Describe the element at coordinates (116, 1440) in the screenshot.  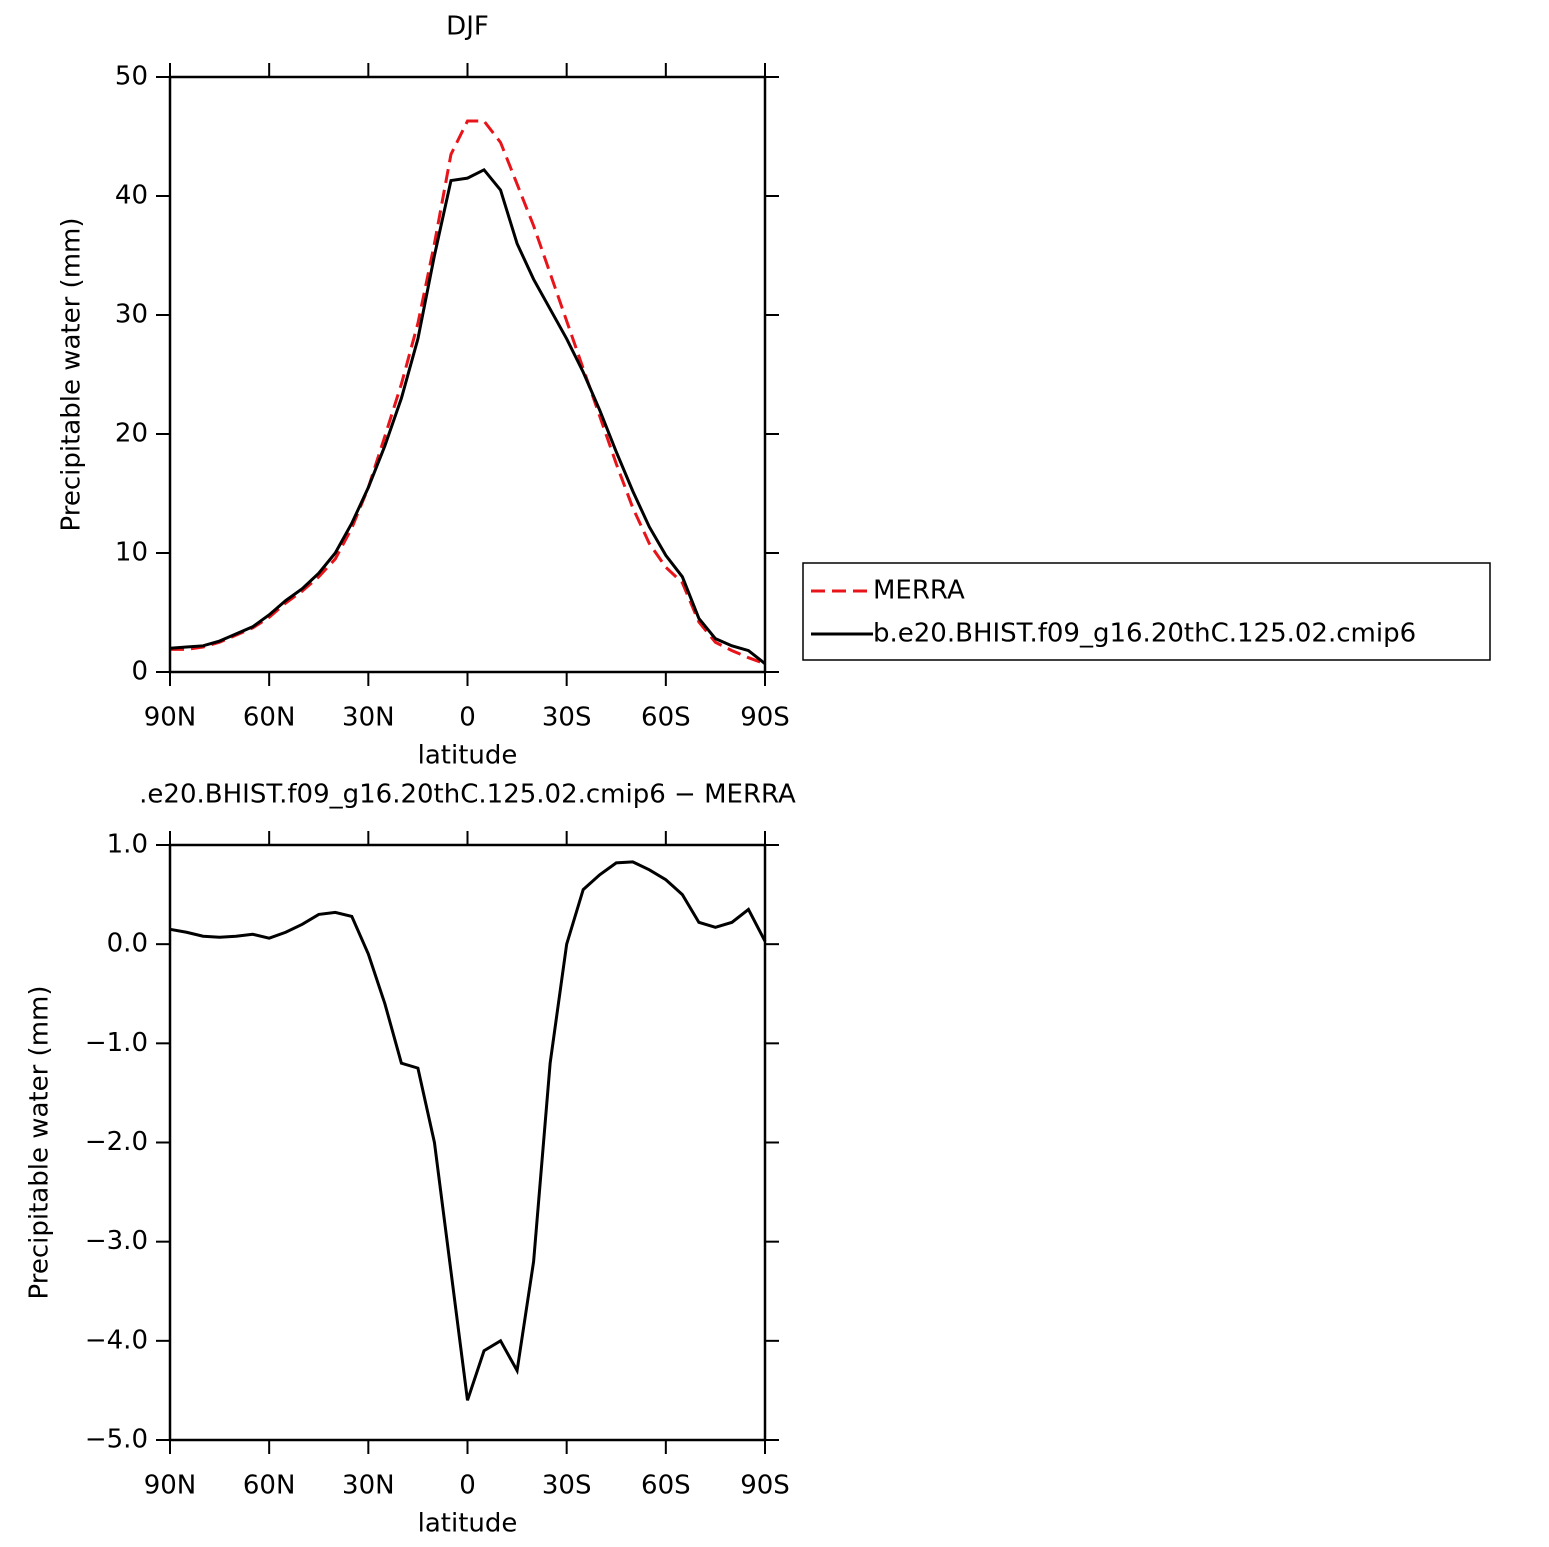
I see `y-tick-label: −5.0` at that location.